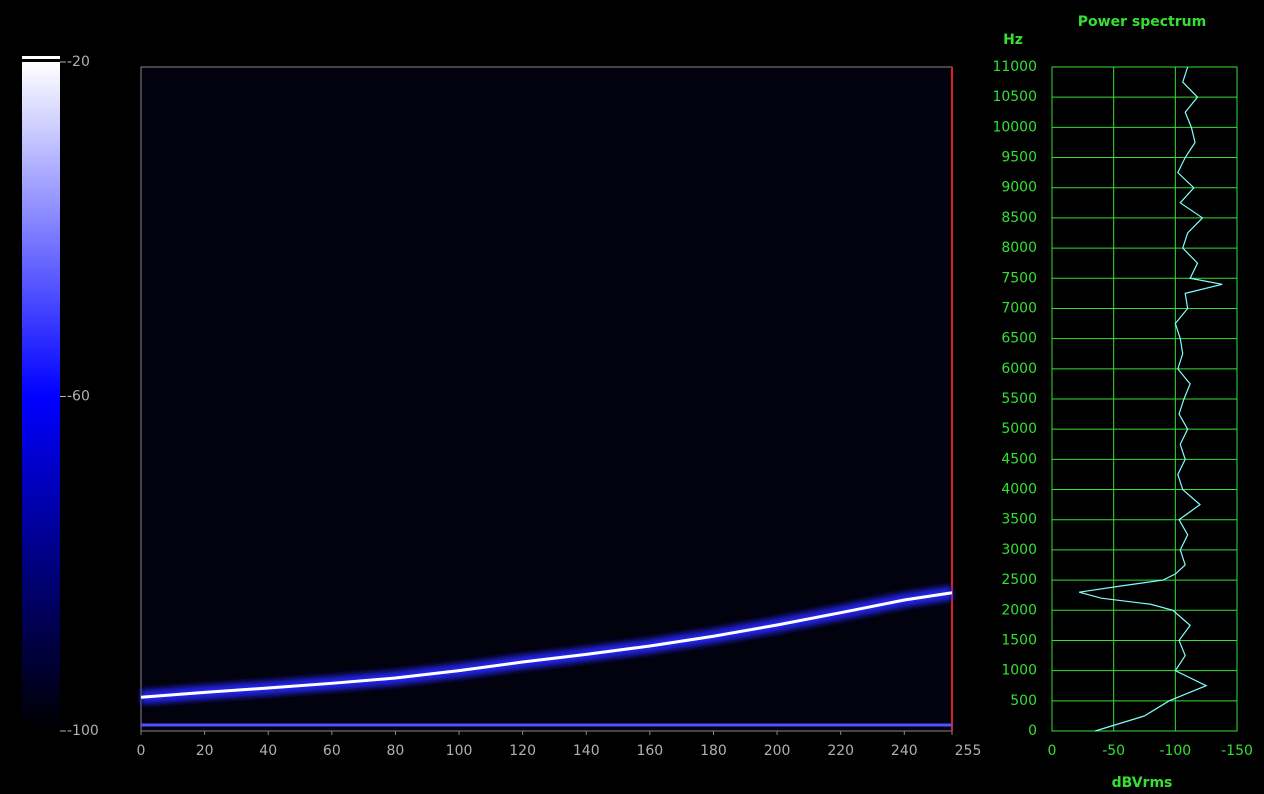  Describe the element at coordinates (968, 751) in the screenshot. I see `x-tick-label: 255` at that location.